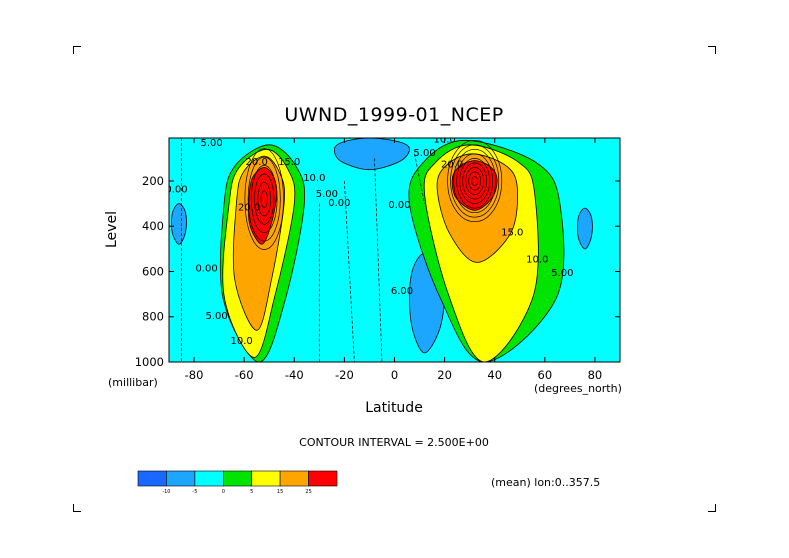 The width and height of the screenshot is (789, 558). What do you see at coordinates (546, 482) in the screenshot?
I see `mean-longitude-text: (mean) lon:0..357.5` at bounding box center [546, 482].